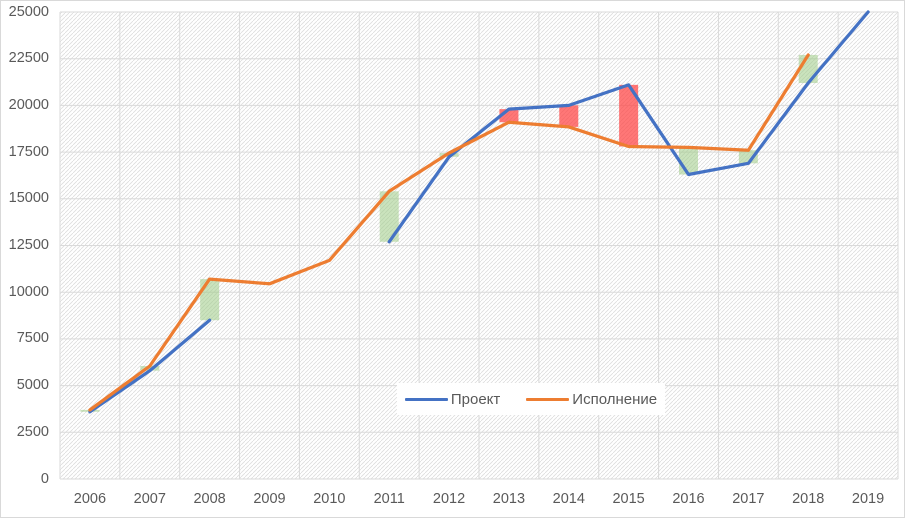  Describe the element at coordinates (615, 399) in the screenshot. I see `legend-label: Исполнение` at that location.